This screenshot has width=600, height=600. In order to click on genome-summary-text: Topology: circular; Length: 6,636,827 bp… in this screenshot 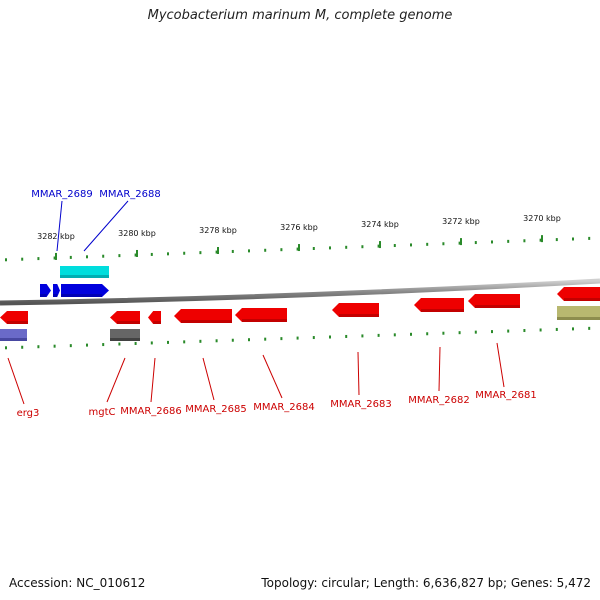, I will do `click(426, 583)`.